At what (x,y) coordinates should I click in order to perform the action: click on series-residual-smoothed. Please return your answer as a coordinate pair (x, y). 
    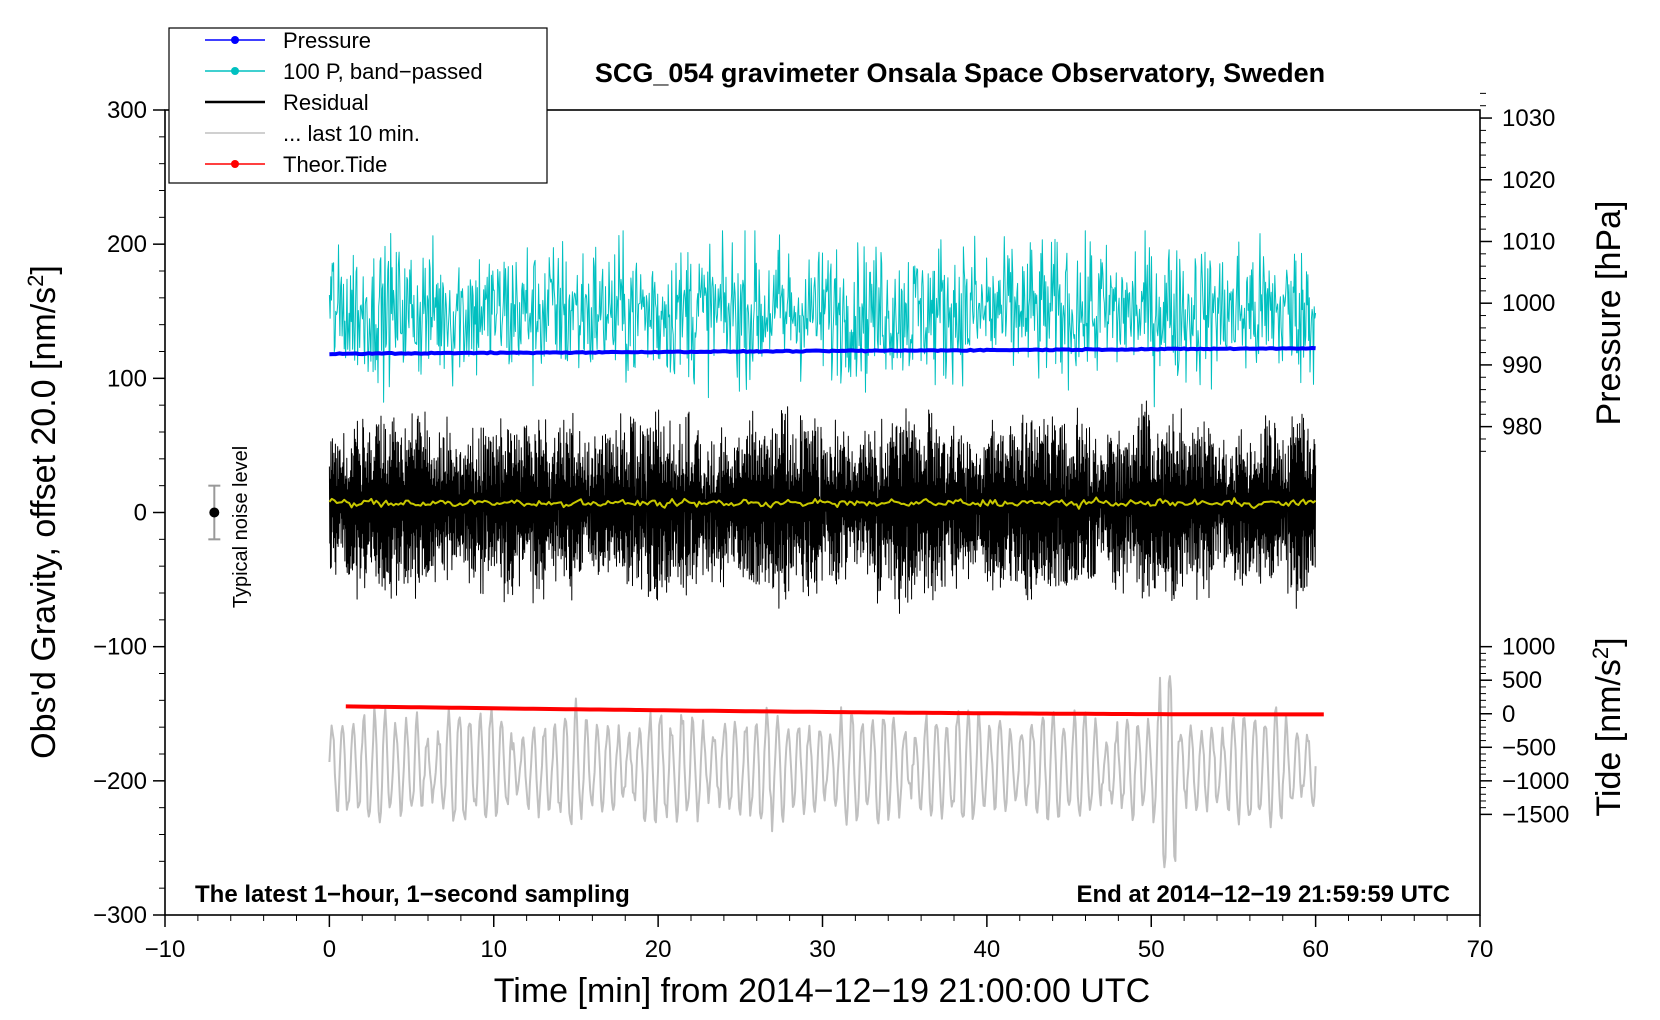
    Looking at the image, I should click on (822, 503).